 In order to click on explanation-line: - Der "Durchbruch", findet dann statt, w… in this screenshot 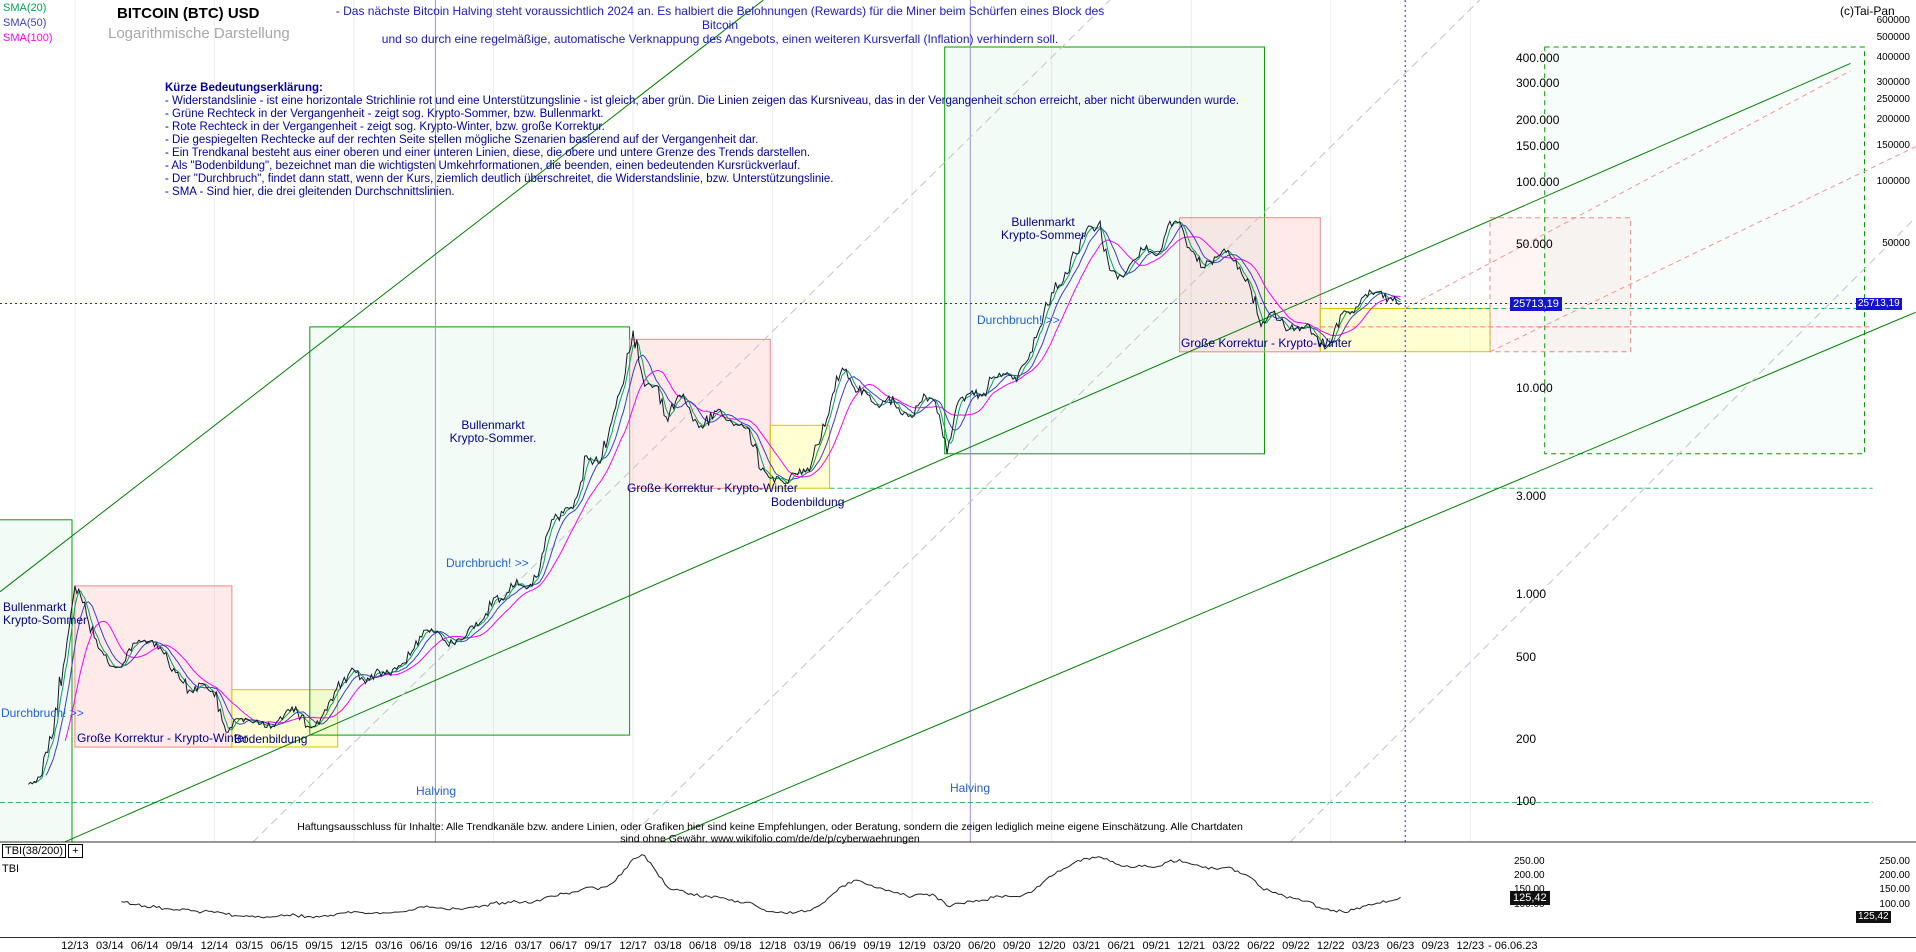, I will do `click(499, 179)`.